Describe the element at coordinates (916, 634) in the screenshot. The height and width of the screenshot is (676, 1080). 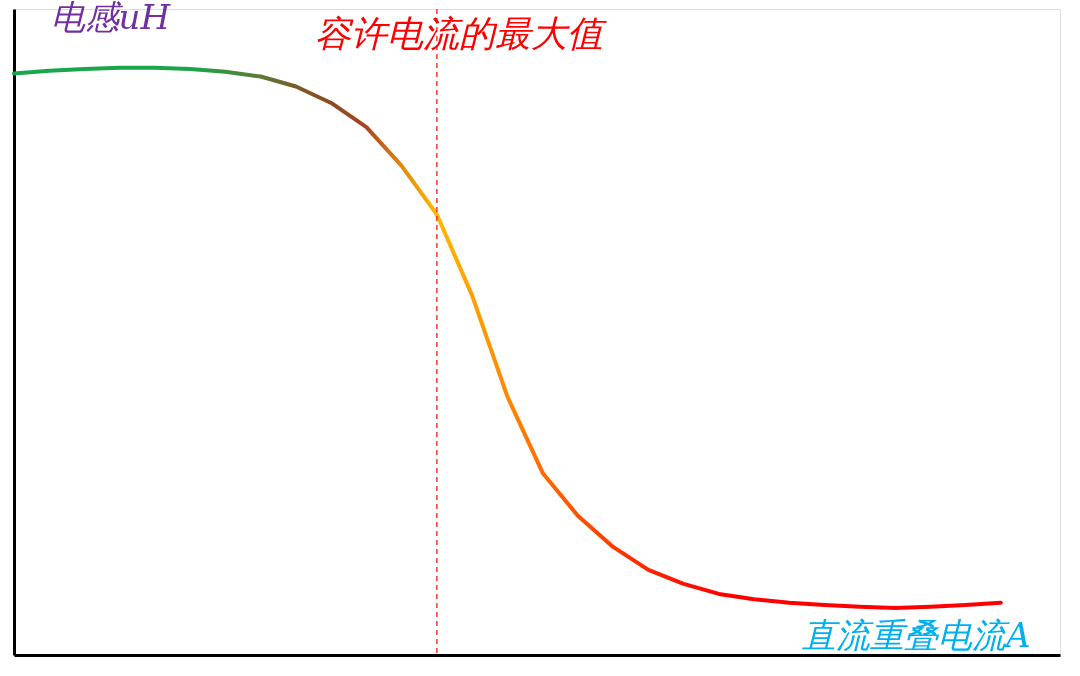
I see `x-axis-title: 直流重叠电流A` at that location.